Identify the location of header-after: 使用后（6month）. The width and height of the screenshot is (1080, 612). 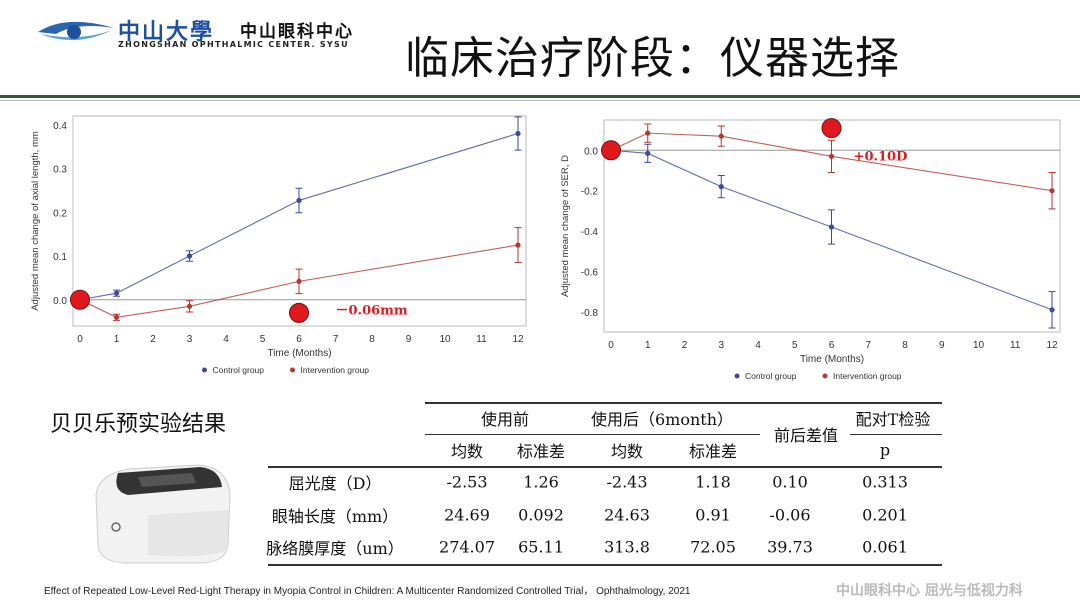
(662, 419).